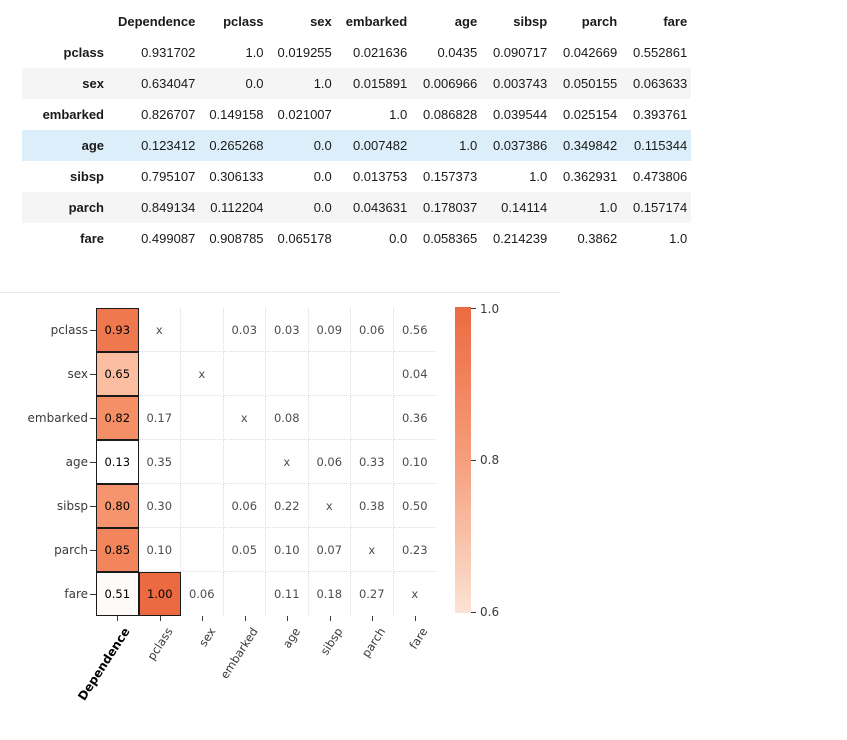 The image size is (847, 740). I want to click on heatmap-cell: 0.04, so click(414, 374).